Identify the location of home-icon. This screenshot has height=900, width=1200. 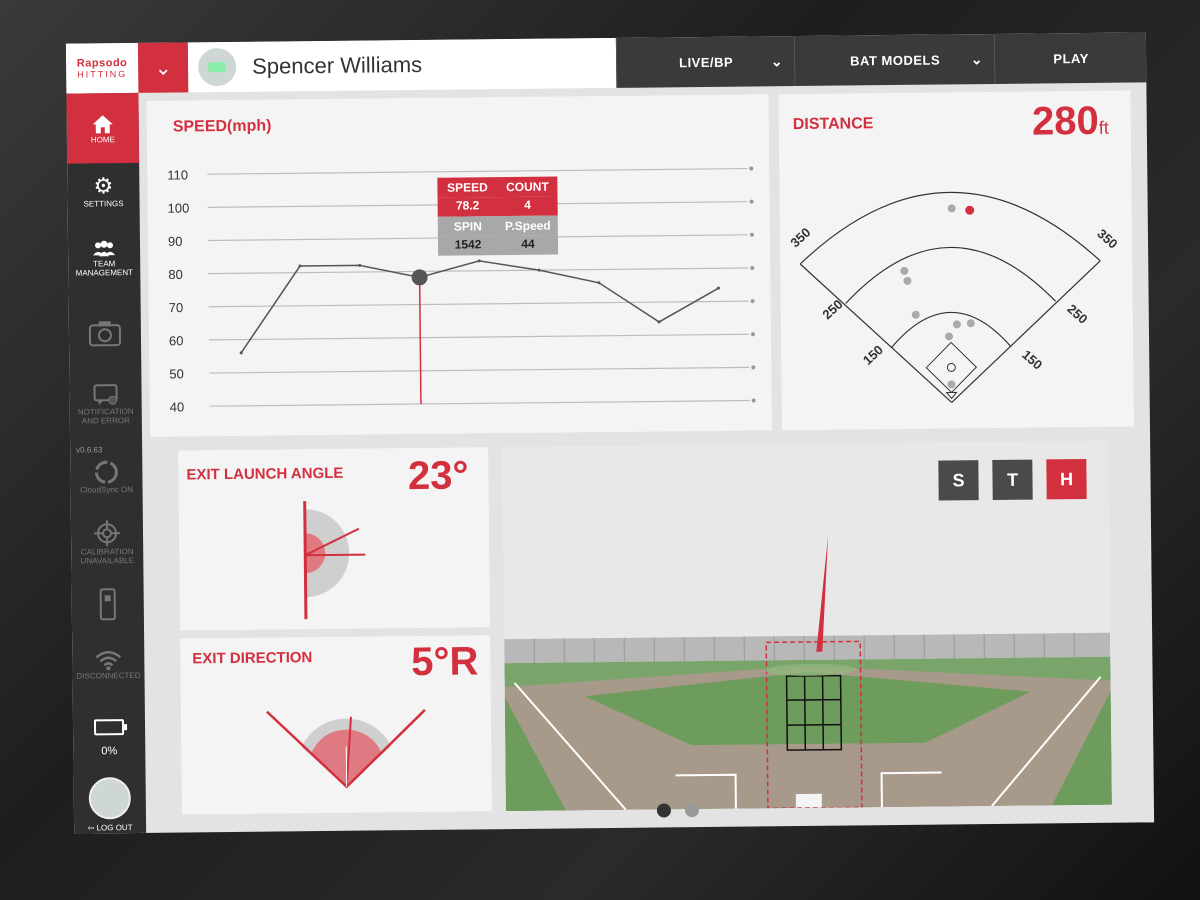
(102, 123).